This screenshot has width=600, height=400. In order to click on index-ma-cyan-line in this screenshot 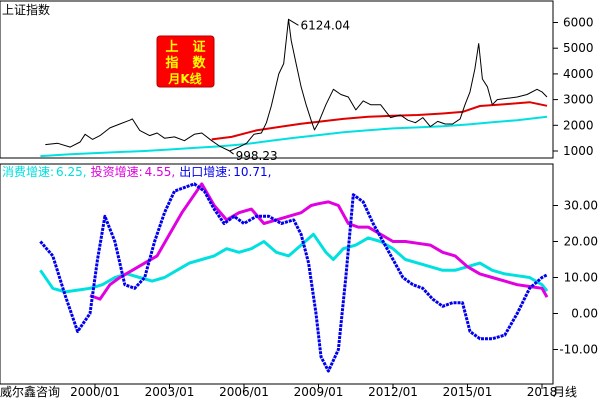, I will do `click(294, 136)`.